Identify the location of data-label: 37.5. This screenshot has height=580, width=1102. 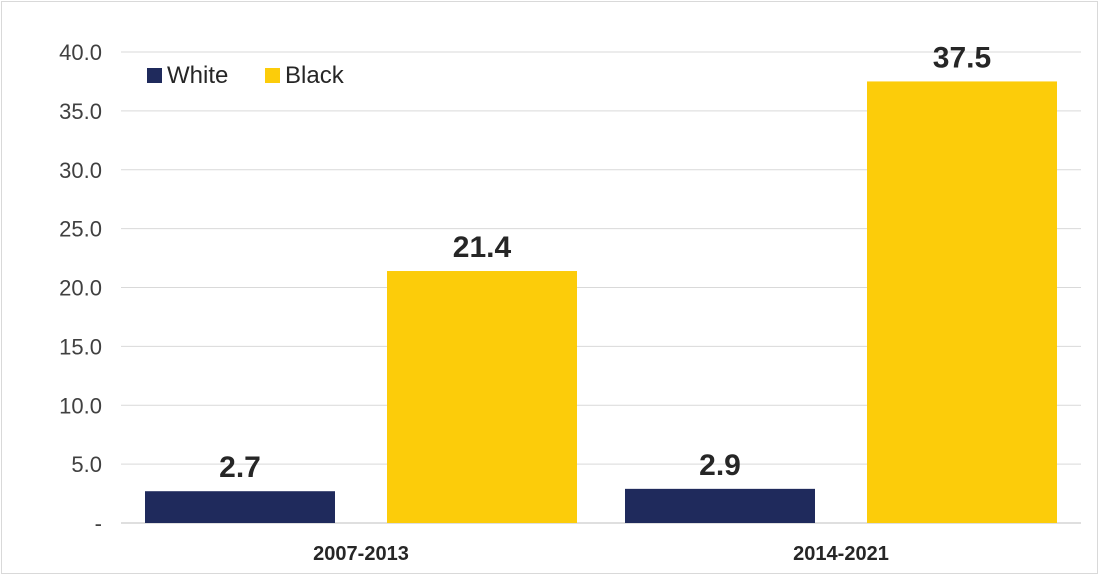
(962, 57).